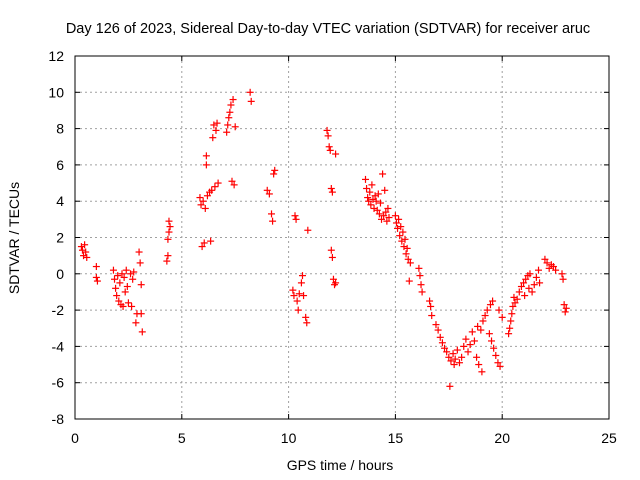 This screenshot has height=480, width=640. What do you see at coordinates (60, 129) in the screenshot?
I see `y-tick-label: 8` at bounding box center [60, 129].